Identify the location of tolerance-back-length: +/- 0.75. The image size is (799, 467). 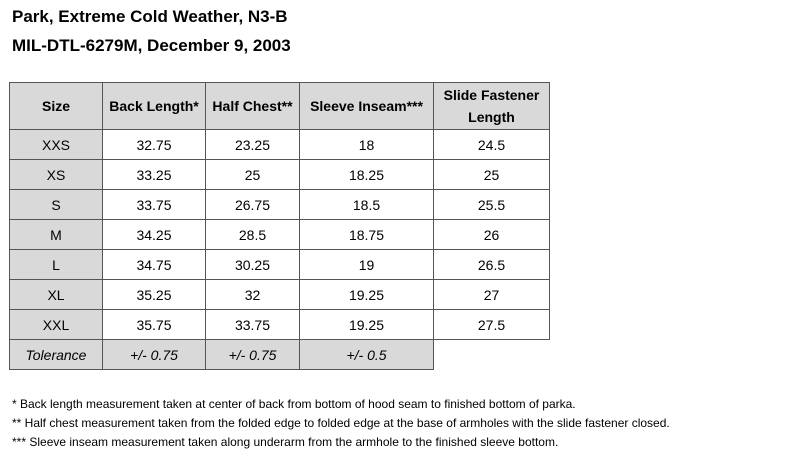
(154, 354).